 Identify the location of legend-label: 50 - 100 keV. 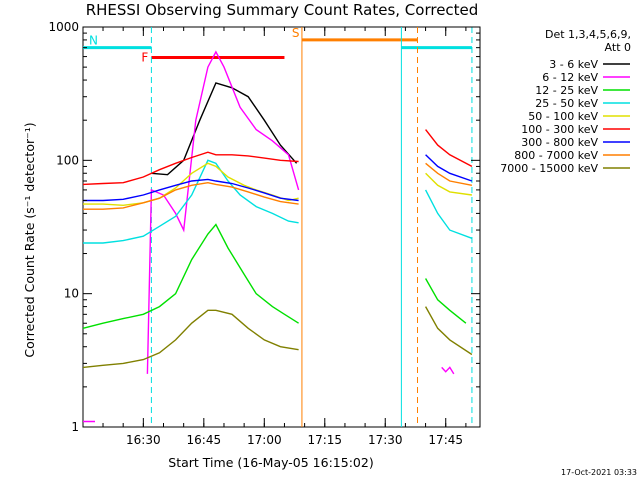
(563, 116).